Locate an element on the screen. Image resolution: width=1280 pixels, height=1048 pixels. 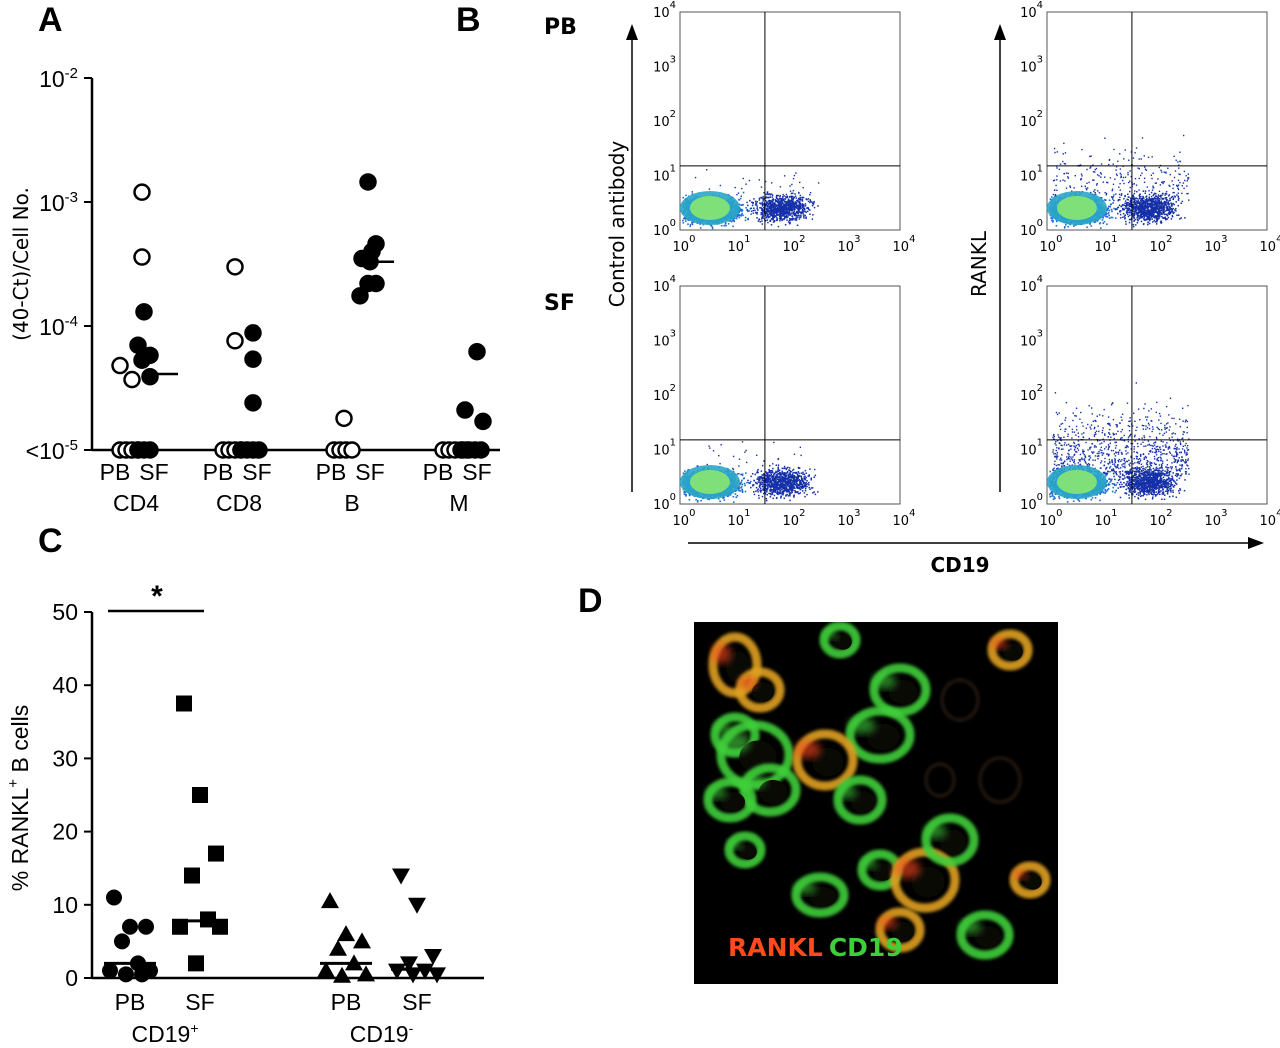
flow-ytick-0-2-exp: 2 is located at coordinates (673, 114).